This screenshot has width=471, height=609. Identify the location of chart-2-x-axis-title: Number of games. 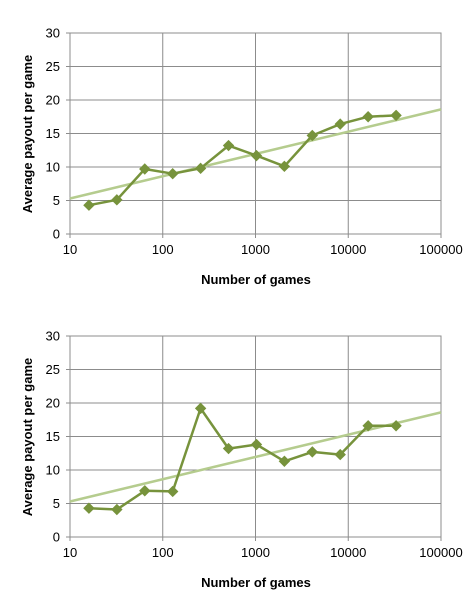
(256, 582).